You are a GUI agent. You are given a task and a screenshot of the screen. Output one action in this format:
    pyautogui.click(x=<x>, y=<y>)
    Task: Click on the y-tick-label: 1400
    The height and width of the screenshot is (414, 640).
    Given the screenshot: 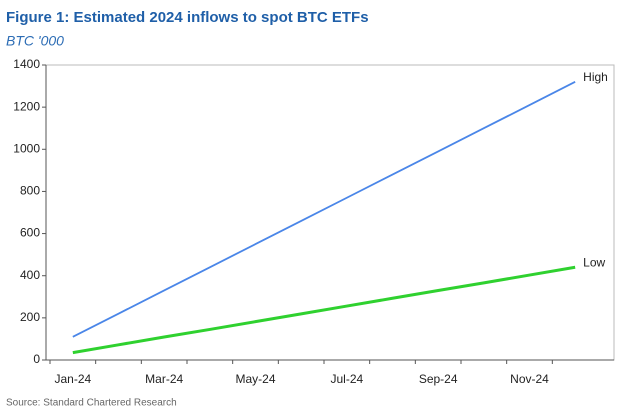 What is the action you would take?
    pyautogui.click(x=26, y=64)
    